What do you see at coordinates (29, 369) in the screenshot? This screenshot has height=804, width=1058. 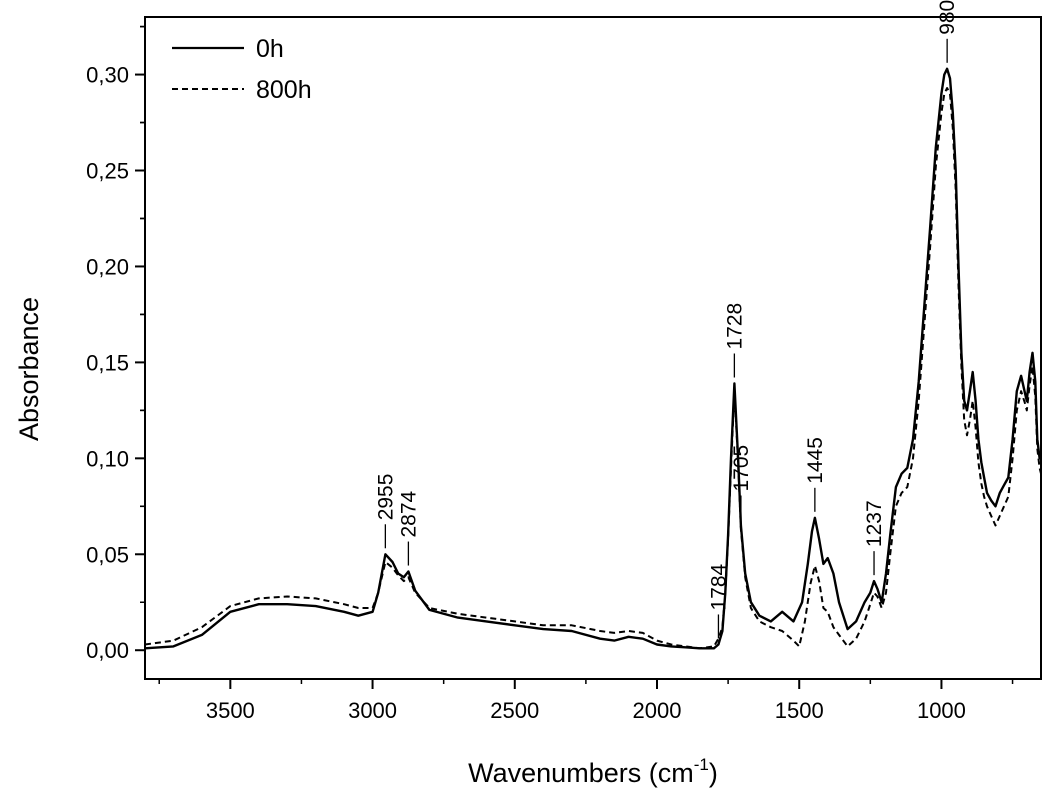 I see `y-axis-title: Absorbance` at bounding box center [29, 369].